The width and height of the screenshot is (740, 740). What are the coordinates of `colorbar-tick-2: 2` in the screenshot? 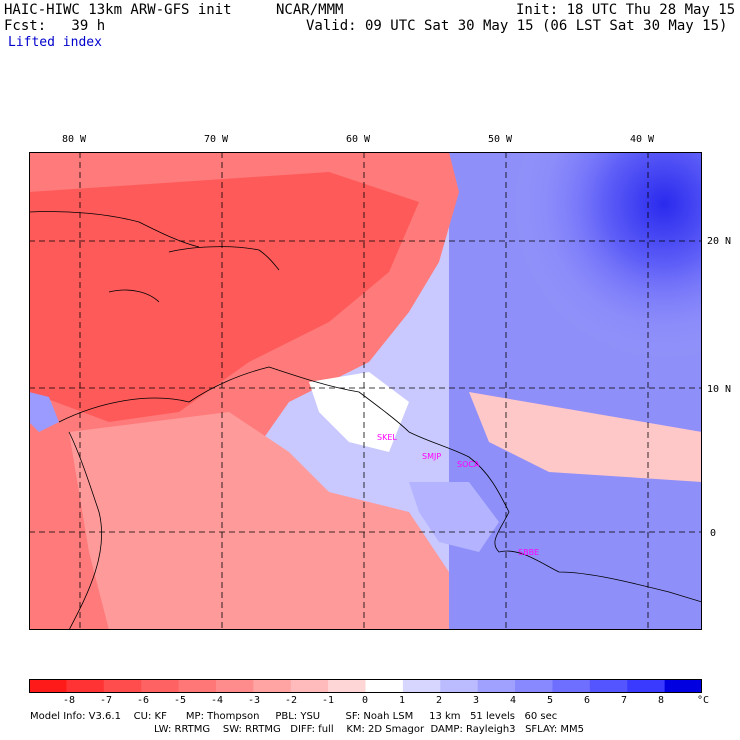 It's located at (439, 700).